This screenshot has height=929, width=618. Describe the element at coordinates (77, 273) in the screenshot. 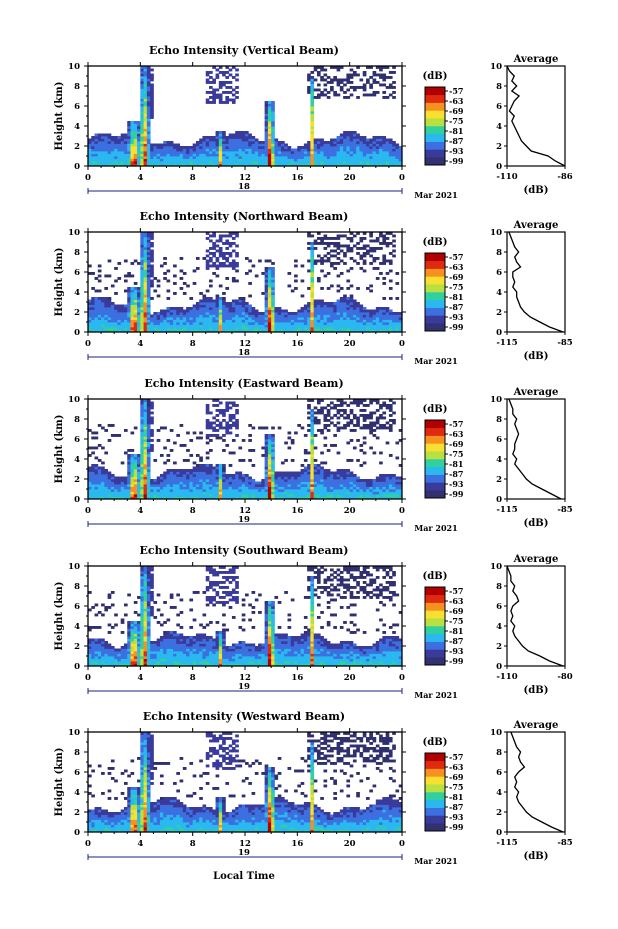

I see `y-tick-label: 6` at that location.